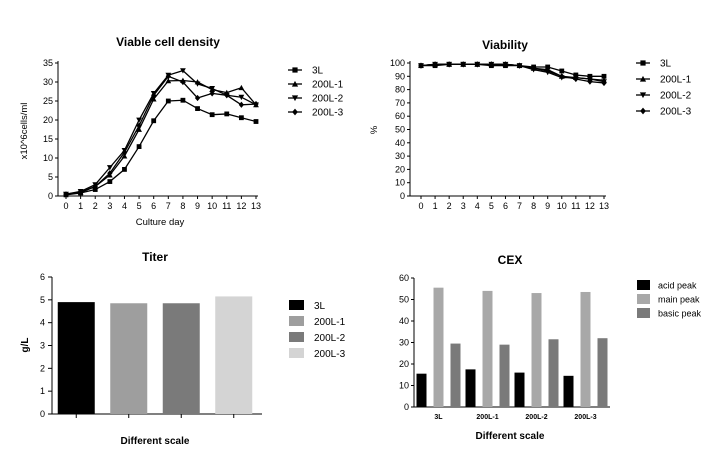 The image size is (720, 463). I want to click on y-tick-label: 40, so click(404, 321).